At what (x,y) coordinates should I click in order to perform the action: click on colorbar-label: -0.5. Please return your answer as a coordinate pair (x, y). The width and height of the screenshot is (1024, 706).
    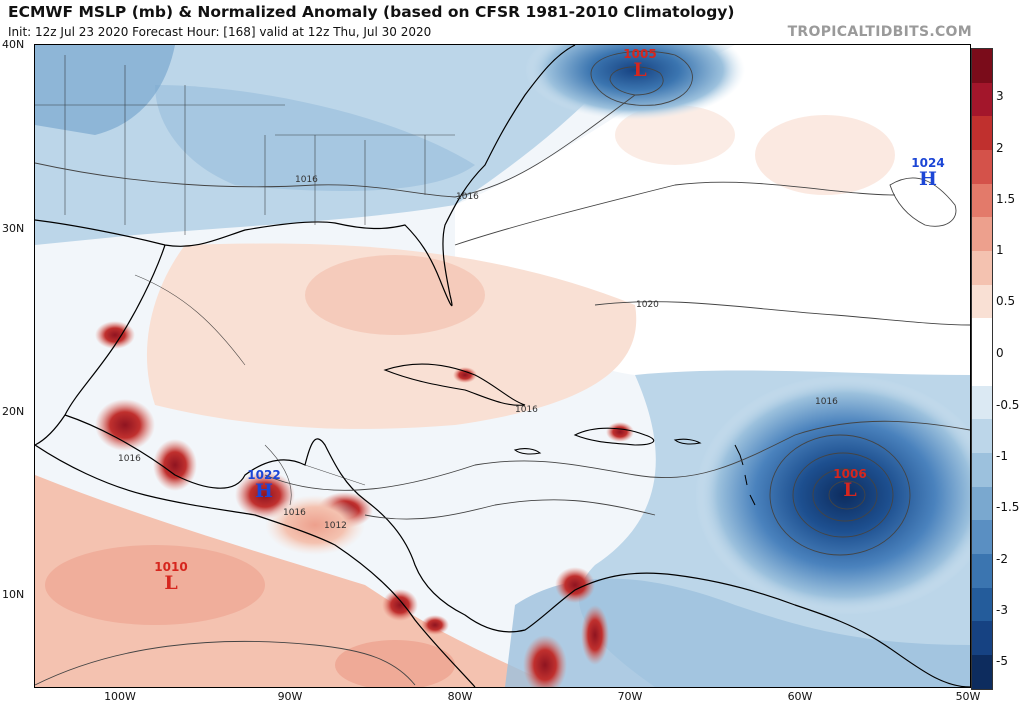
    Looking at the image, I should click on (1008, 405).